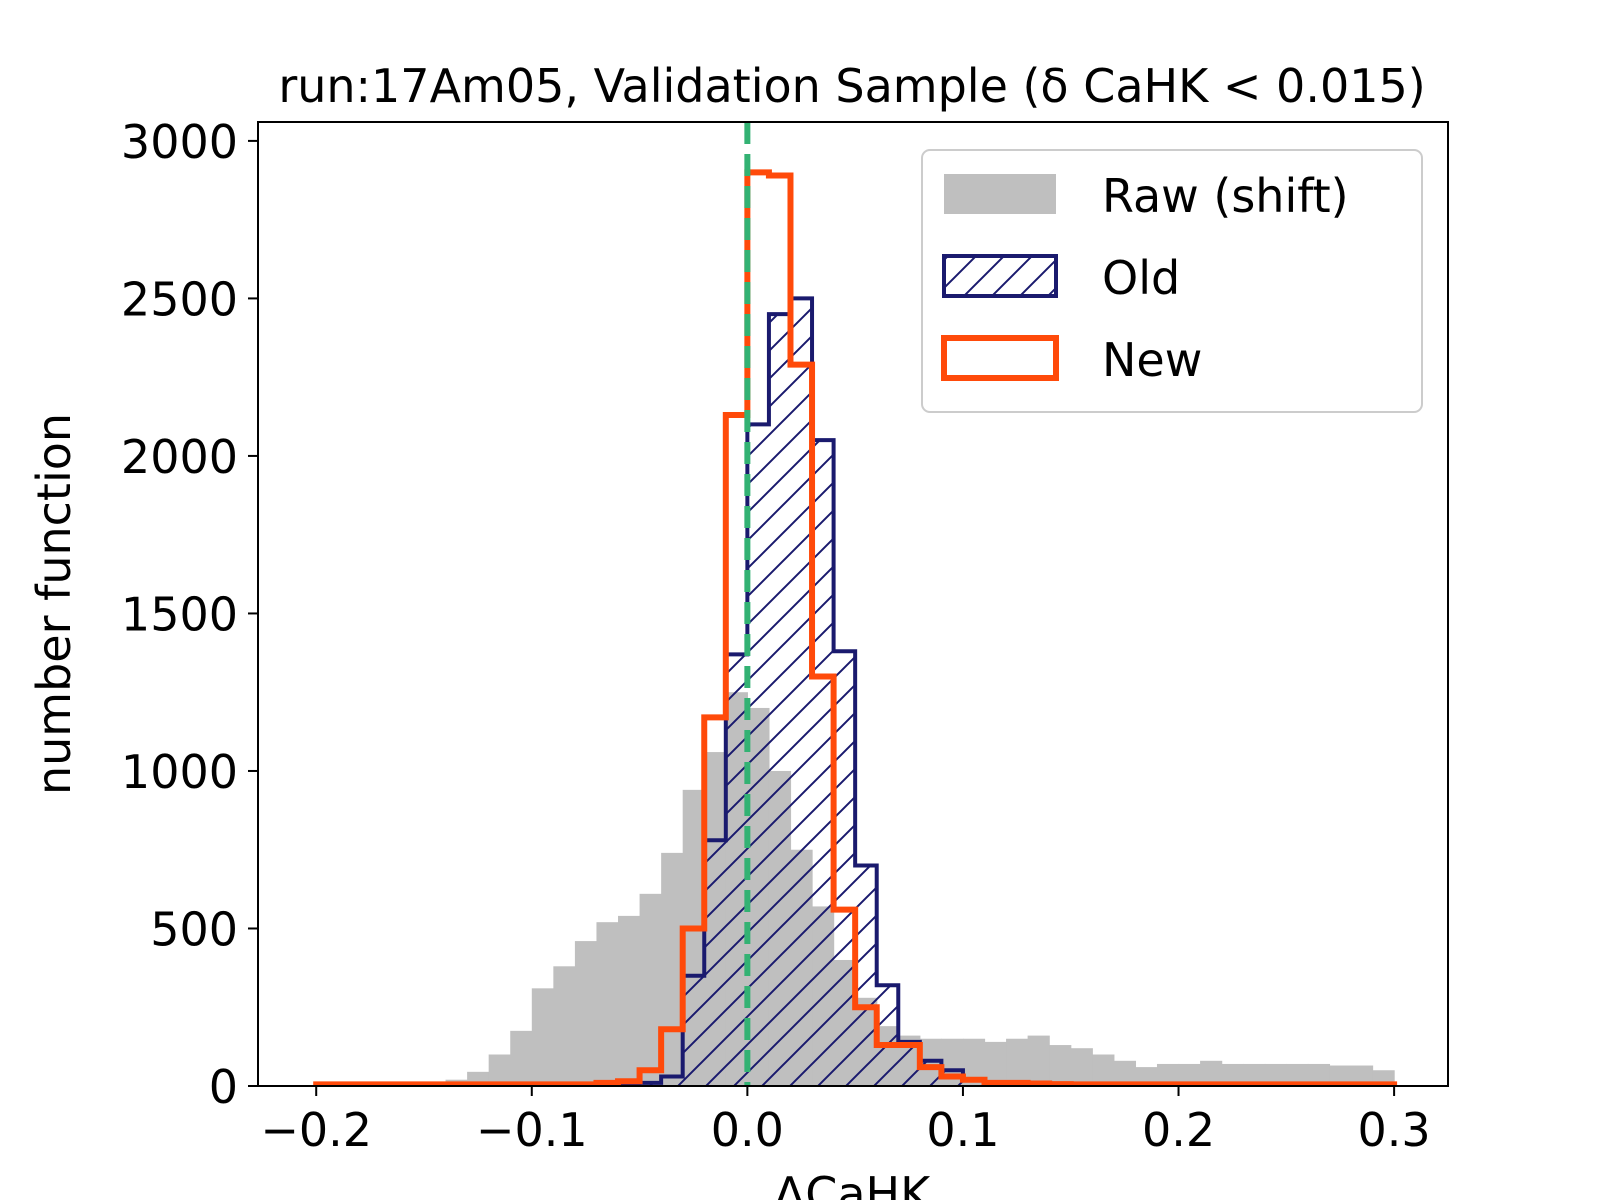 Image resolution: width=1600 pixels, height=1200 pixels. What do you see at coordinates (179, 299) in the screenshot?
I see `y-tick-label: 2500` at bounding box center [179, 299].